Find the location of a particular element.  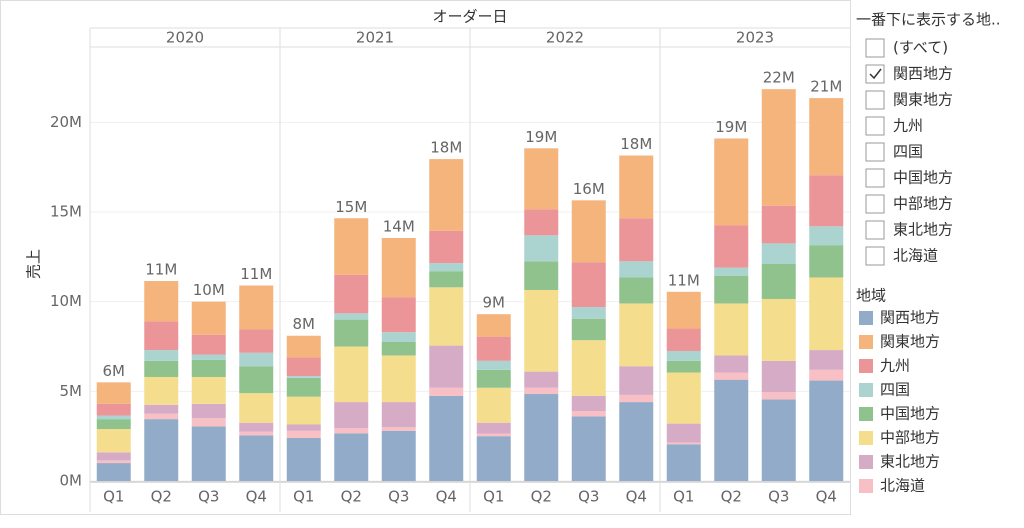

legend-title: 地域 is located at coordinates (871, 296).